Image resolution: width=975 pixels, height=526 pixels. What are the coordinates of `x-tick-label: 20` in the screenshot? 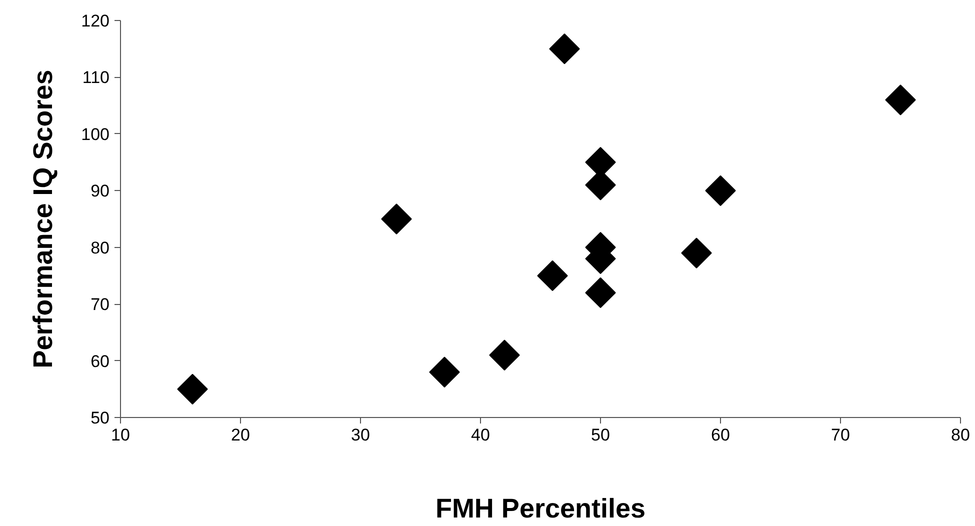 It's located at (240, 435).